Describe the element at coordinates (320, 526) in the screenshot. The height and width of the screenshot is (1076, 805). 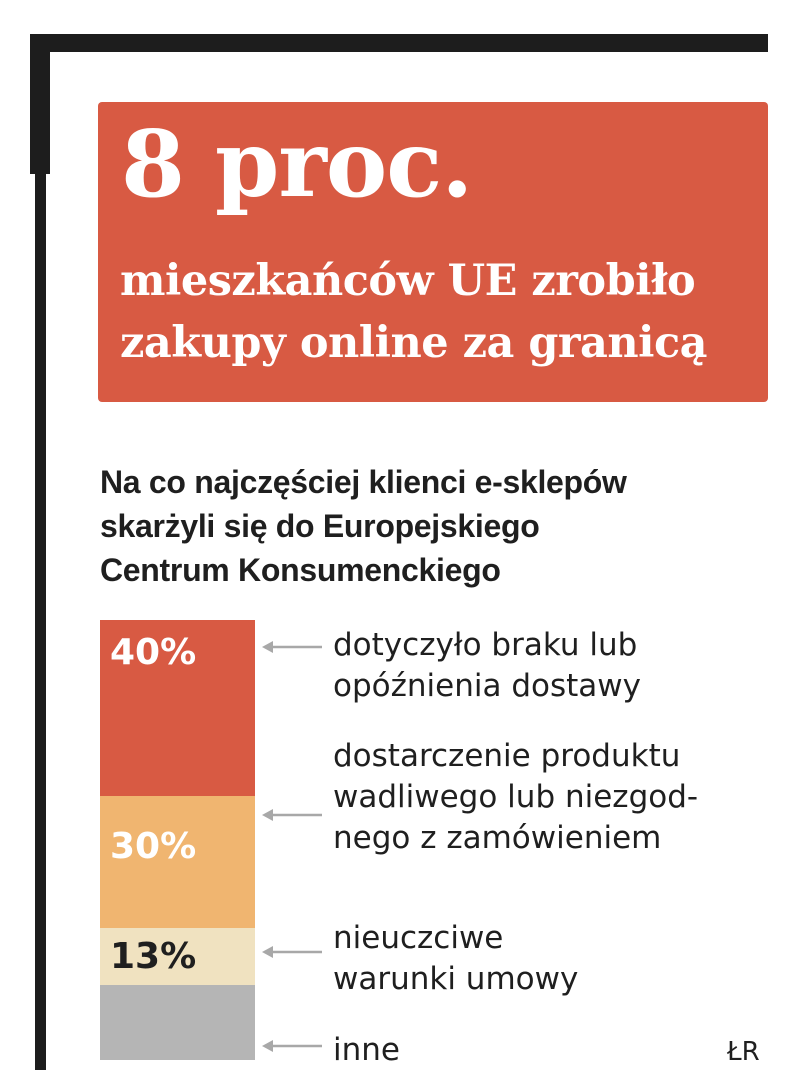
I see `subtitle-line-2: skarżyli się do Europejskiego` at that location.